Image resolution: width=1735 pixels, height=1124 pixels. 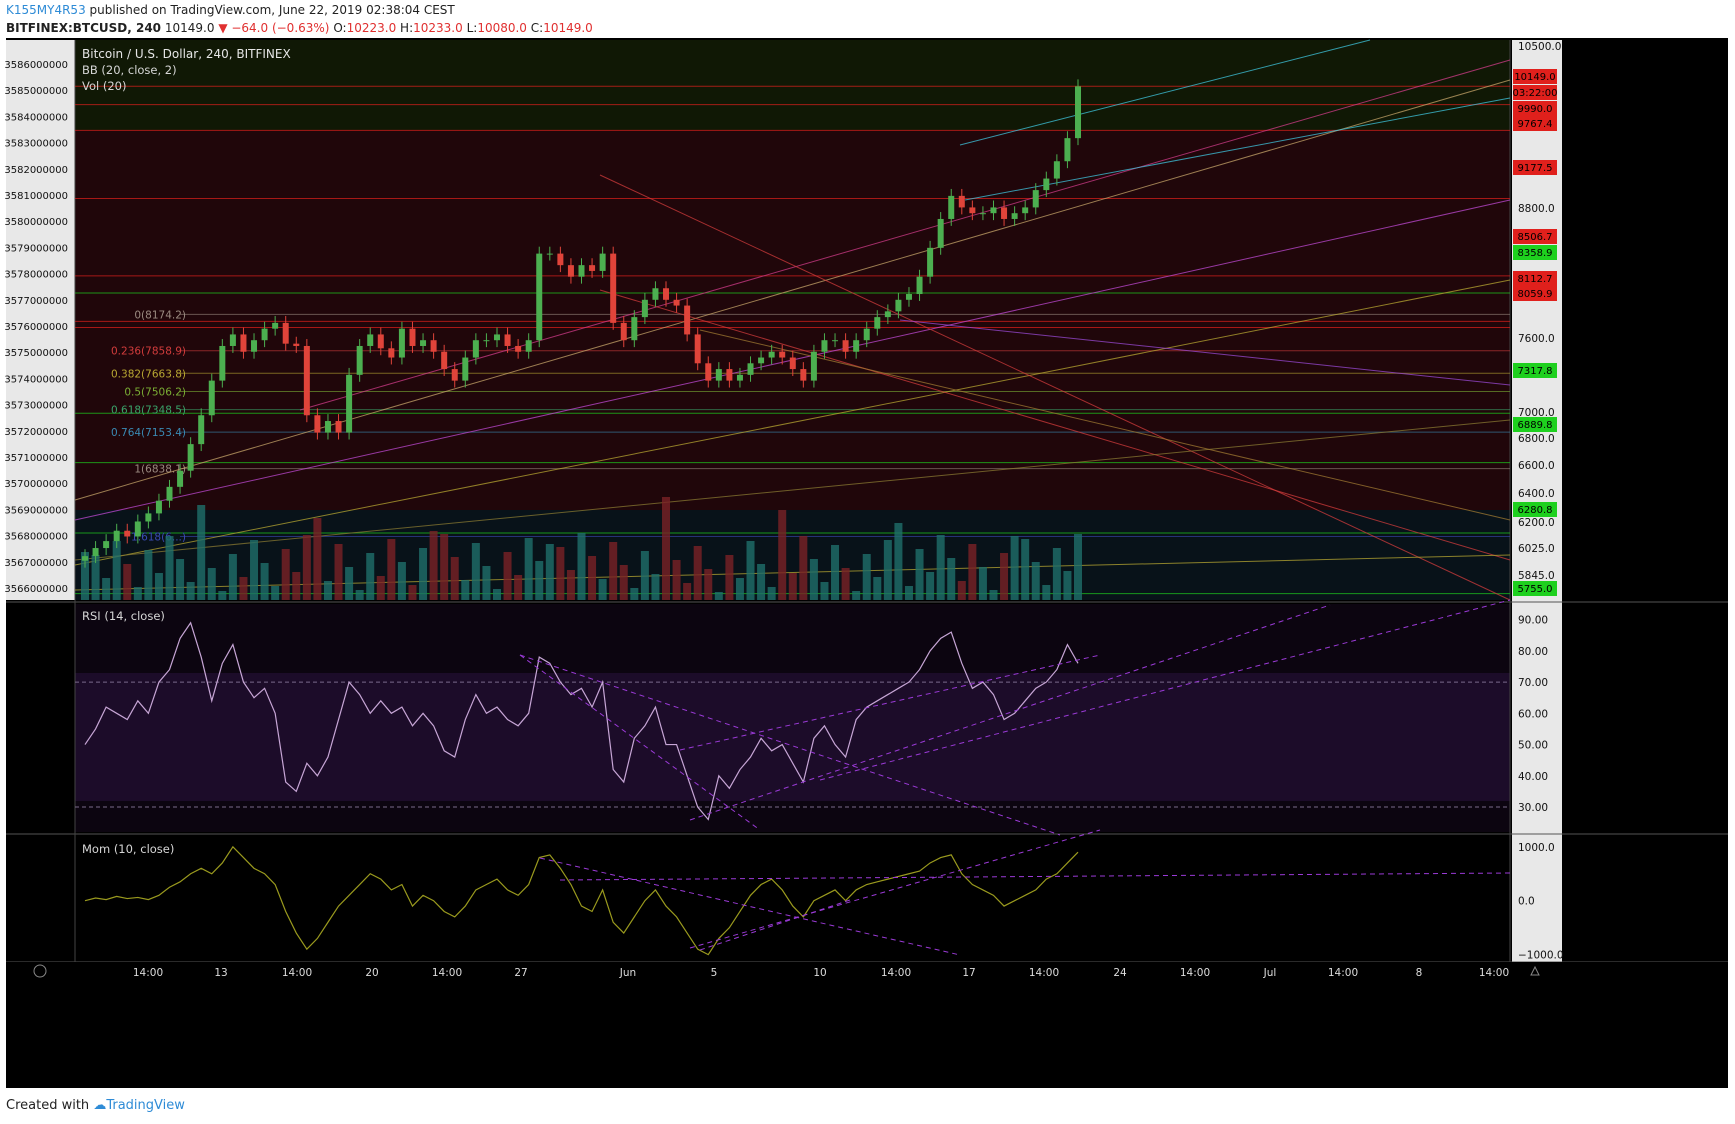 I want to click on author-link: K155MY4R53, so click(x=46, y=10).